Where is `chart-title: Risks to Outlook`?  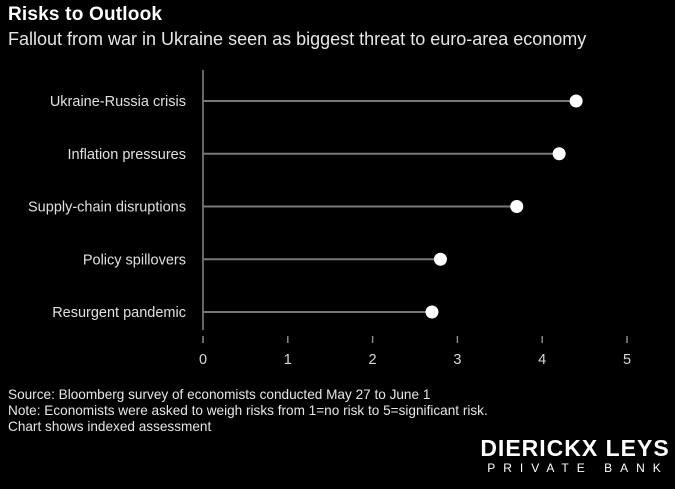 chart-title: Risks to Outlook is located at coordinates (85, 14).